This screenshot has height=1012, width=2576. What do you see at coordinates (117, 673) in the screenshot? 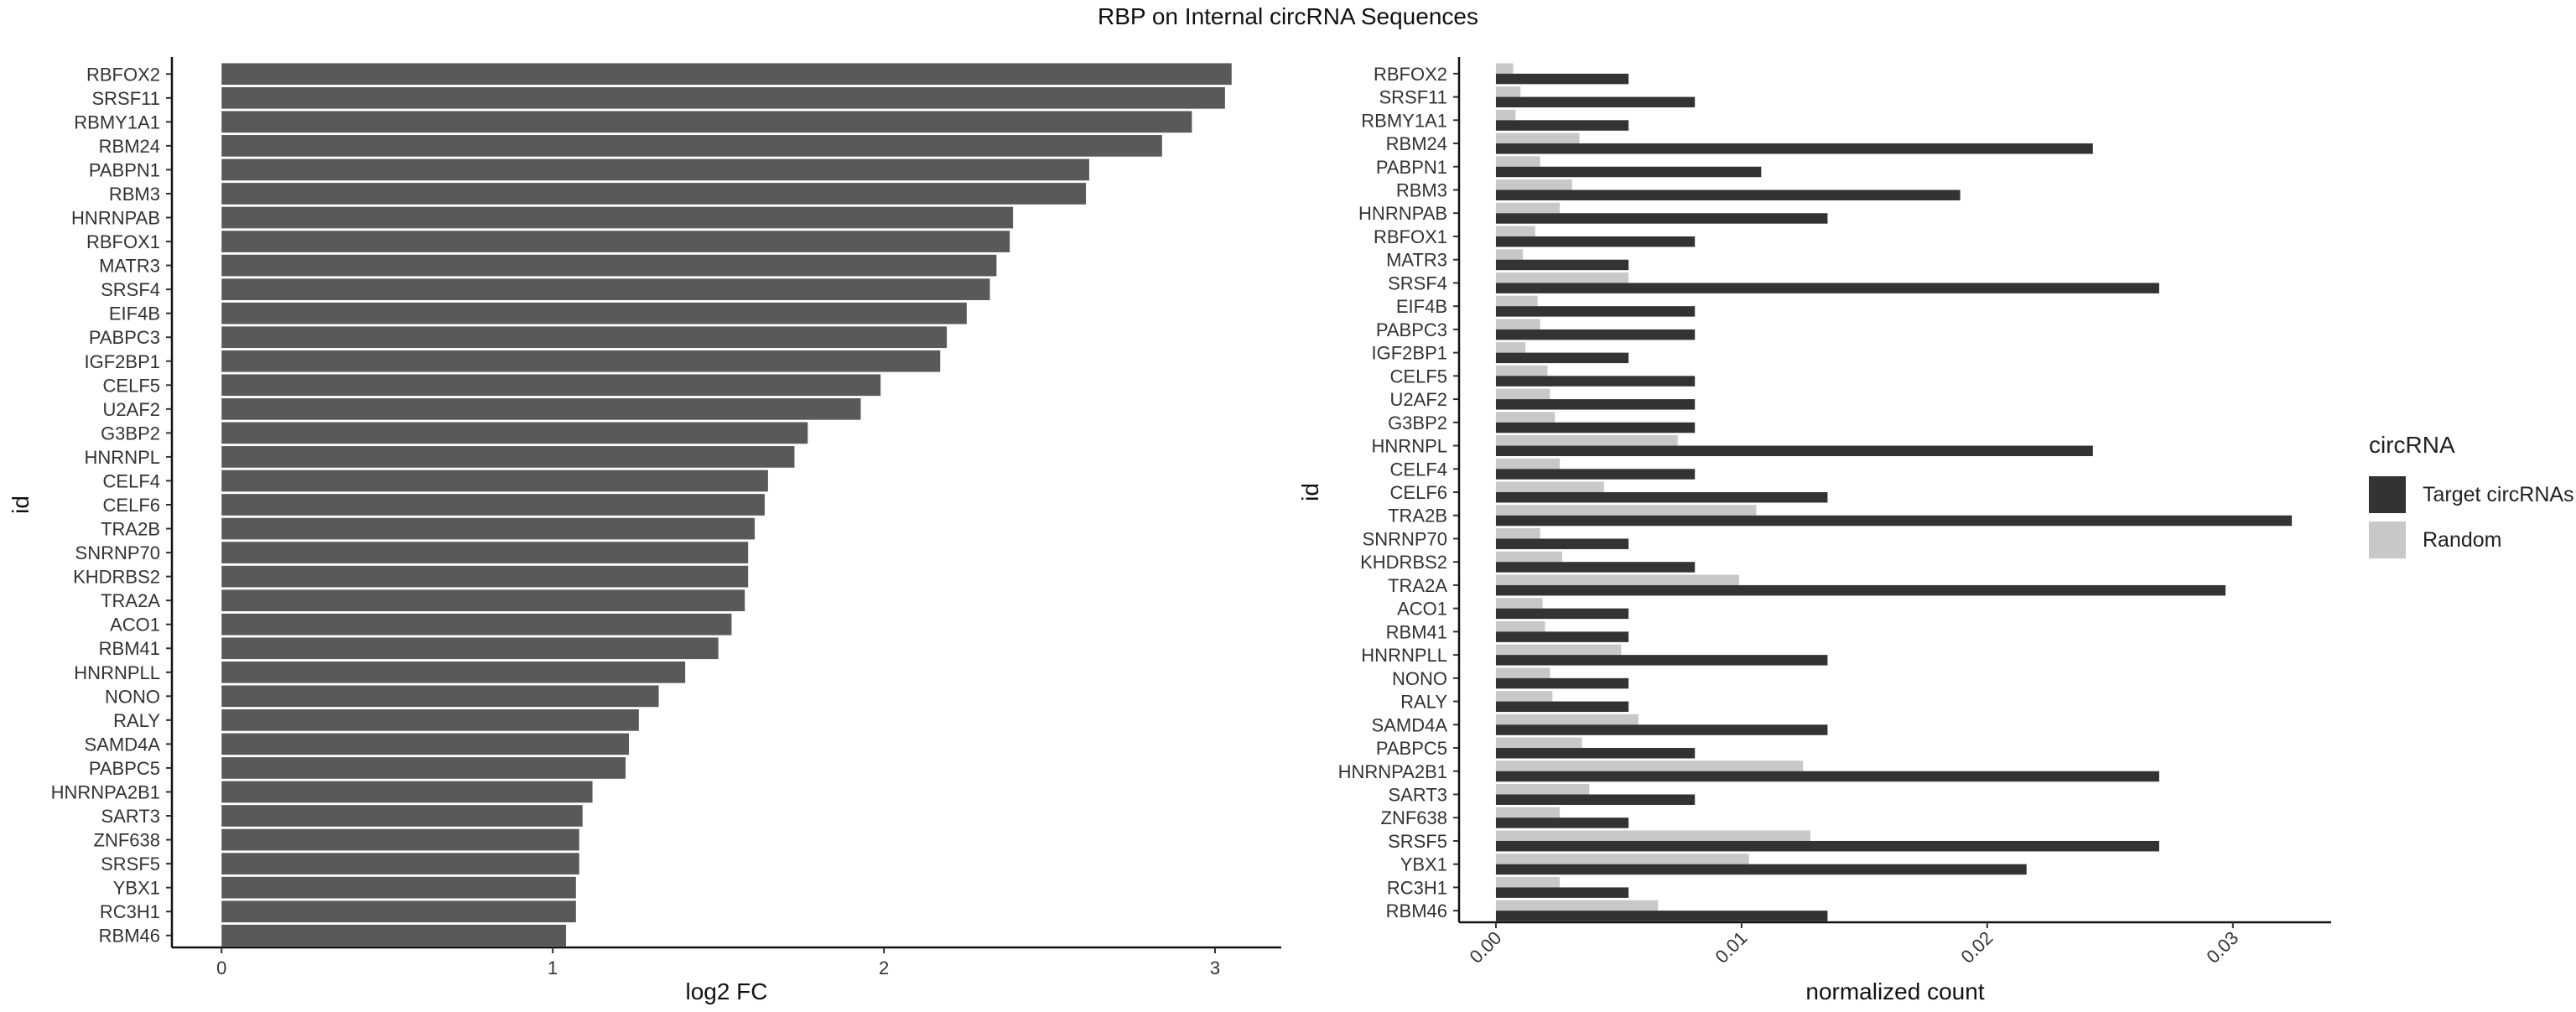
I see `y-tick-label: HNRNPLL` at bounding box center [117, 673].